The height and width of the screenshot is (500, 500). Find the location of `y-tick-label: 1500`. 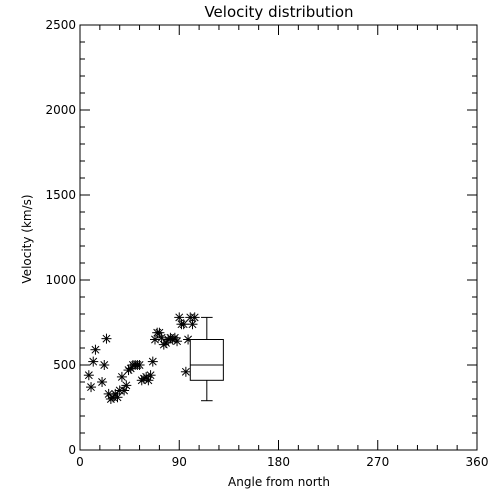

y-tick-label: 1500 is located at coordinates (60, 195).